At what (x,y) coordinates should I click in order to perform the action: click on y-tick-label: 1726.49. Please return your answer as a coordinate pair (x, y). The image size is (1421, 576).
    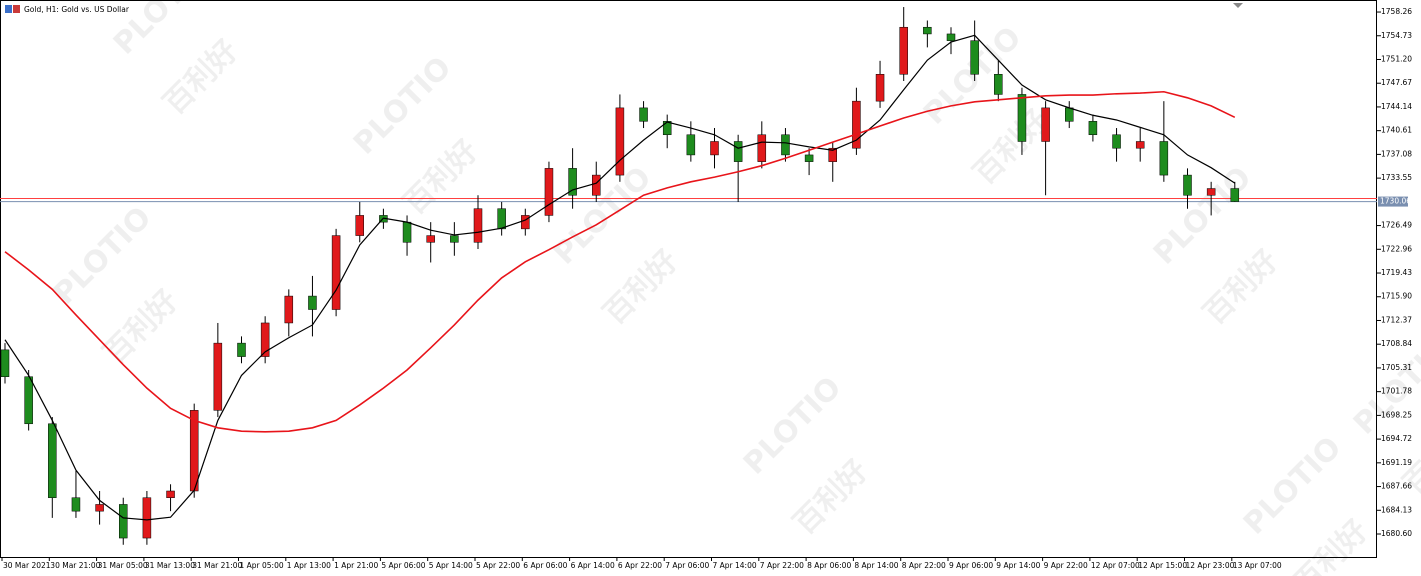
    Looking at the image, I should click on (1396, 225).